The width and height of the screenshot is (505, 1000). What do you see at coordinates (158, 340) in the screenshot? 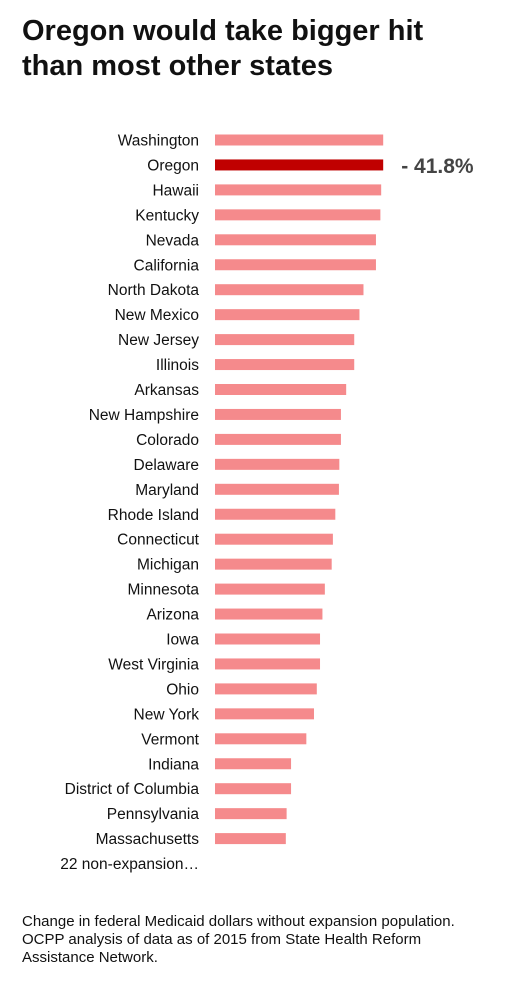
I see `category-label: New Jersey` at bounding box center [158, 340].